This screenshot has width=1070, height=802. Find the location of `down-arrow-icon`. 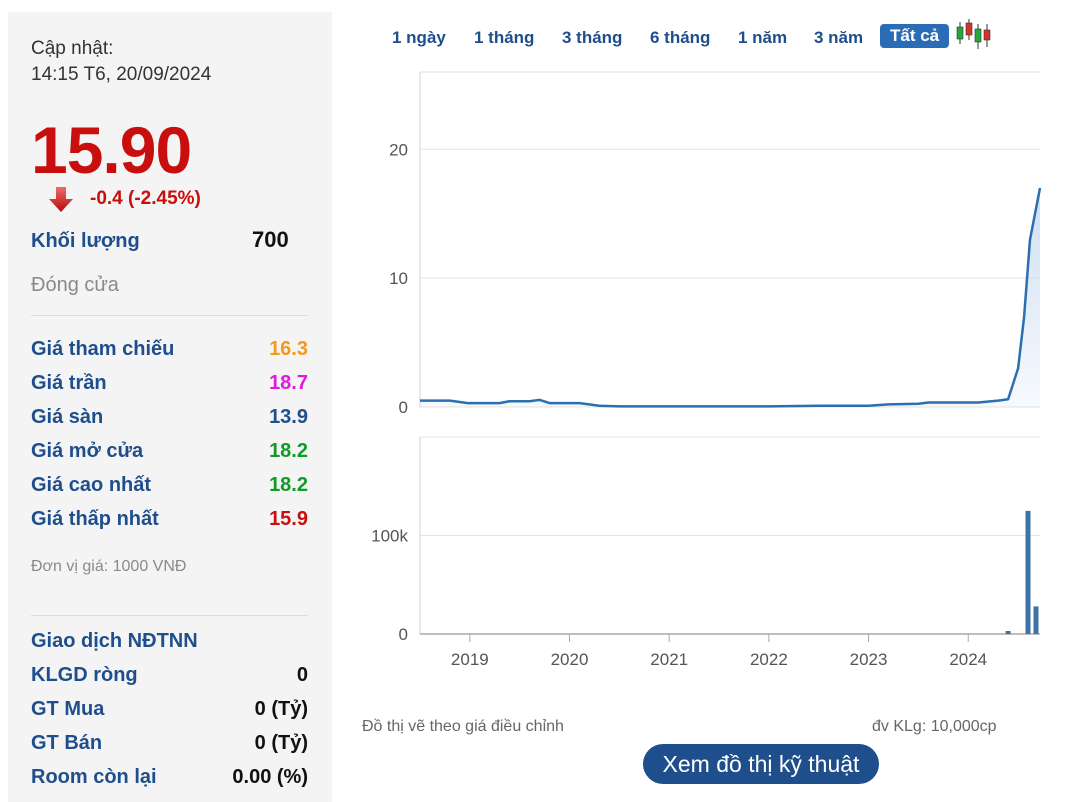

down-arrow-icon is located at coordinates (61, 202).